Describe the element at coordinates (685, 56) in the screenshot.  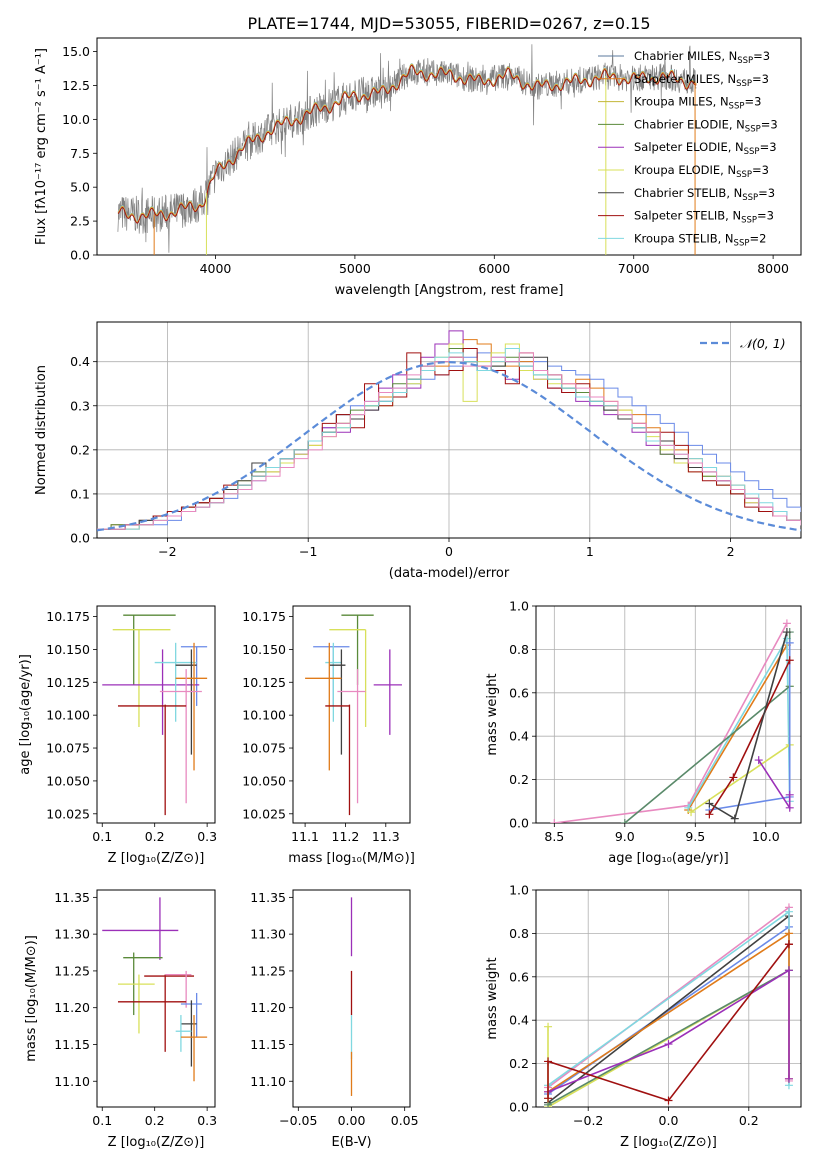
I see `legend-text: Chabrier MILES, N` at that location.